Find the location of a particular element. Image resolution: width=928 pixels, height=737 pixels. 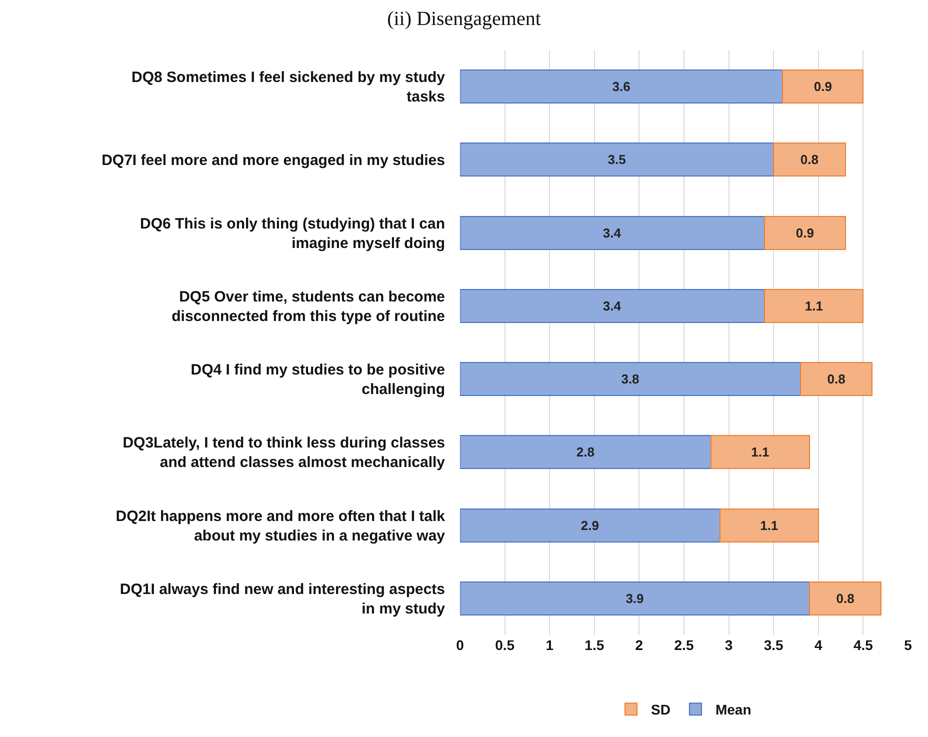

x-tick-label: 0.5 is located at coordinates (505, 645).